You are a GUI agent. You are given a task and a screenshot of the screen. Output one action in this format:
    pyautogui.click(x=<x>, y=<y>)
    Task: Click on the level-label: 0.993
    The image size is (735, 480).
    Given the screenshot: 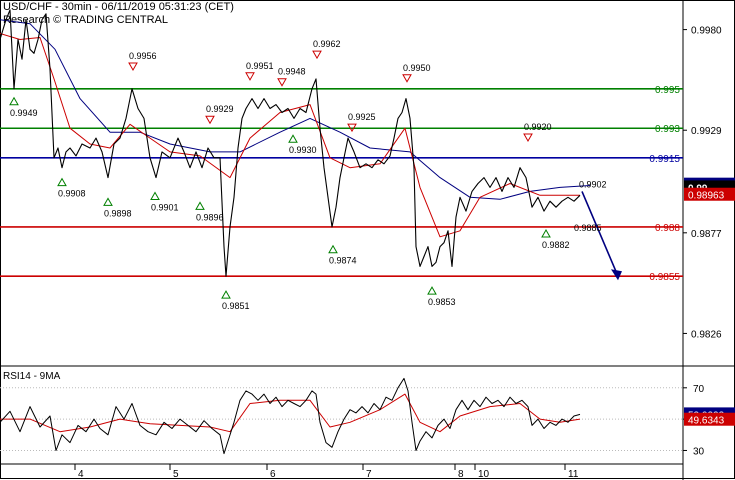 What is the action you would take?
    pyautogui.click(x=667, y=129)
    